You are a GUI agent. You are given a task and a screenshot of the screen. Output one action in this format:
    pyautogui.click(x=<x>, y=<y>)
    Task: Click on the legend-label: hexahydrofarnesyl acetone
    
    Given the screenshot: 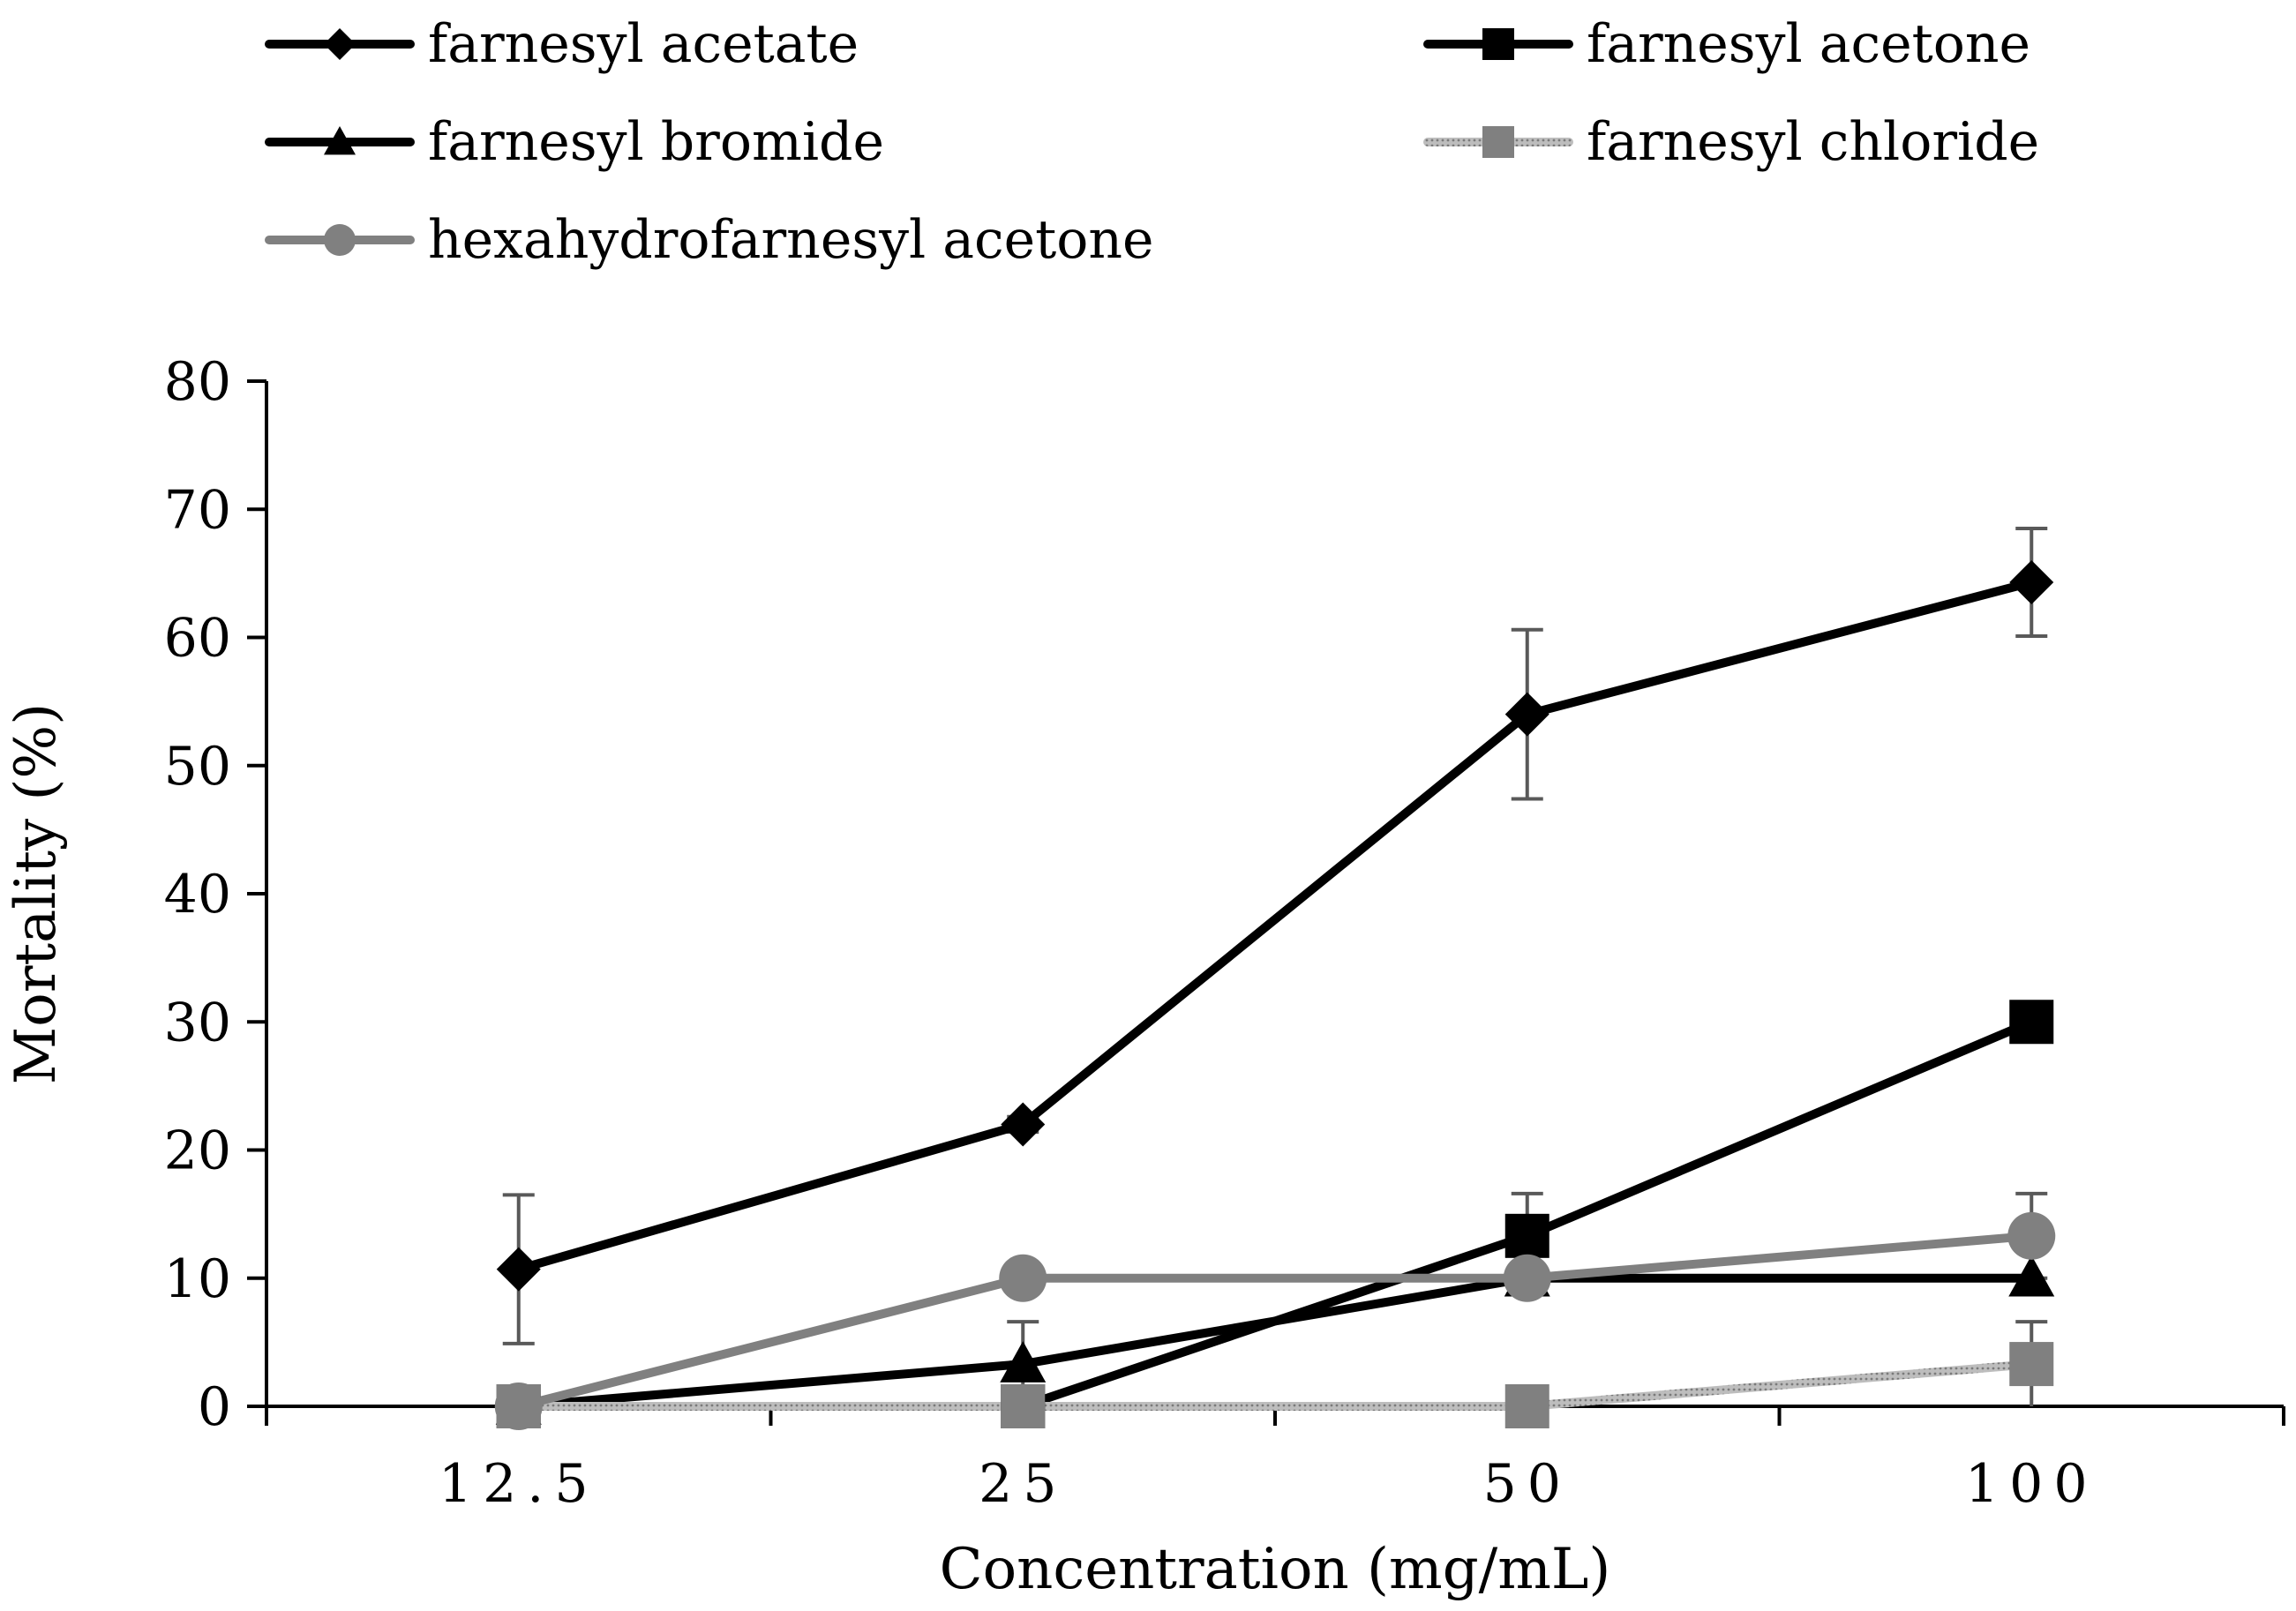 What is the action you would take?
    pyautogui.click(x=791, y=240)
    